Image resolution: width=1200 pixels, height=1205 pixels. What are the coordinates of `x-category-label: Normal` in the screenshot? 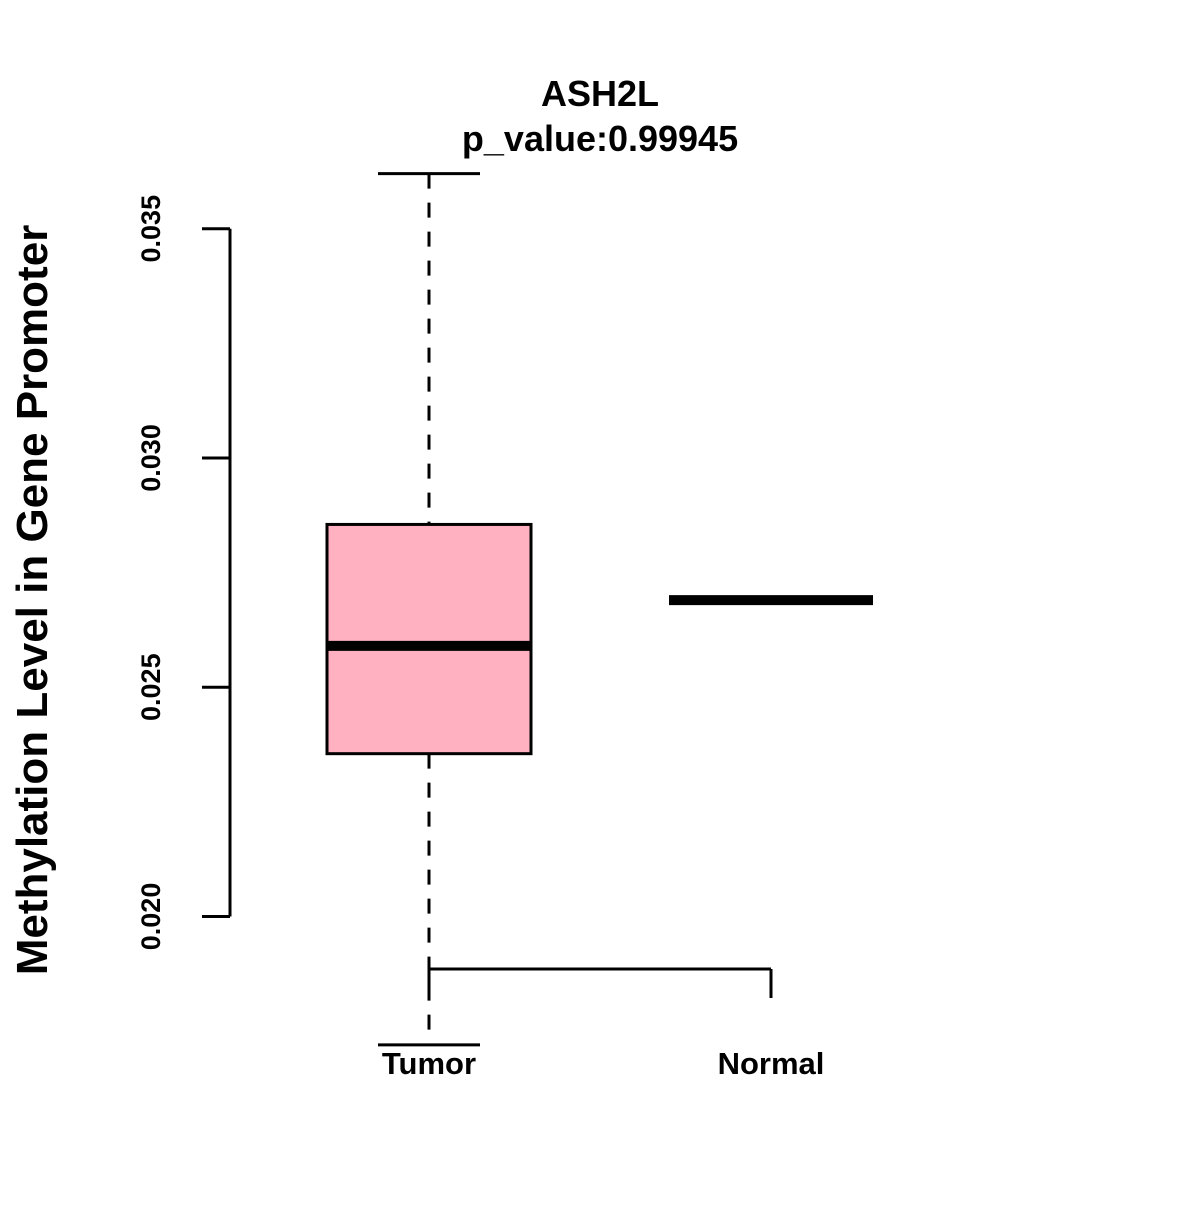 It's located at (771, 1063).